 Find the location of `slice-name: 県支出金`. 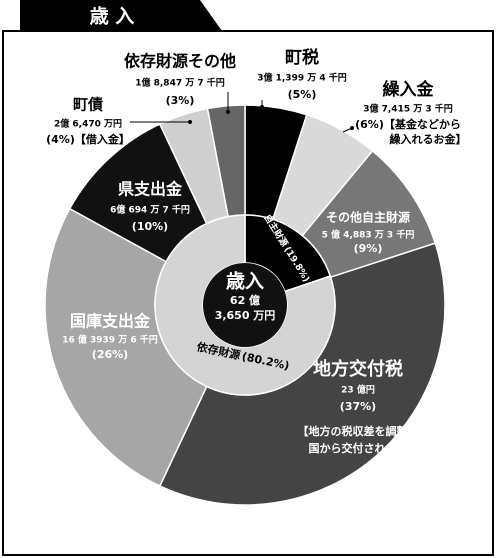

slice-name: 県支出金 is located at coordinates (150, 189).